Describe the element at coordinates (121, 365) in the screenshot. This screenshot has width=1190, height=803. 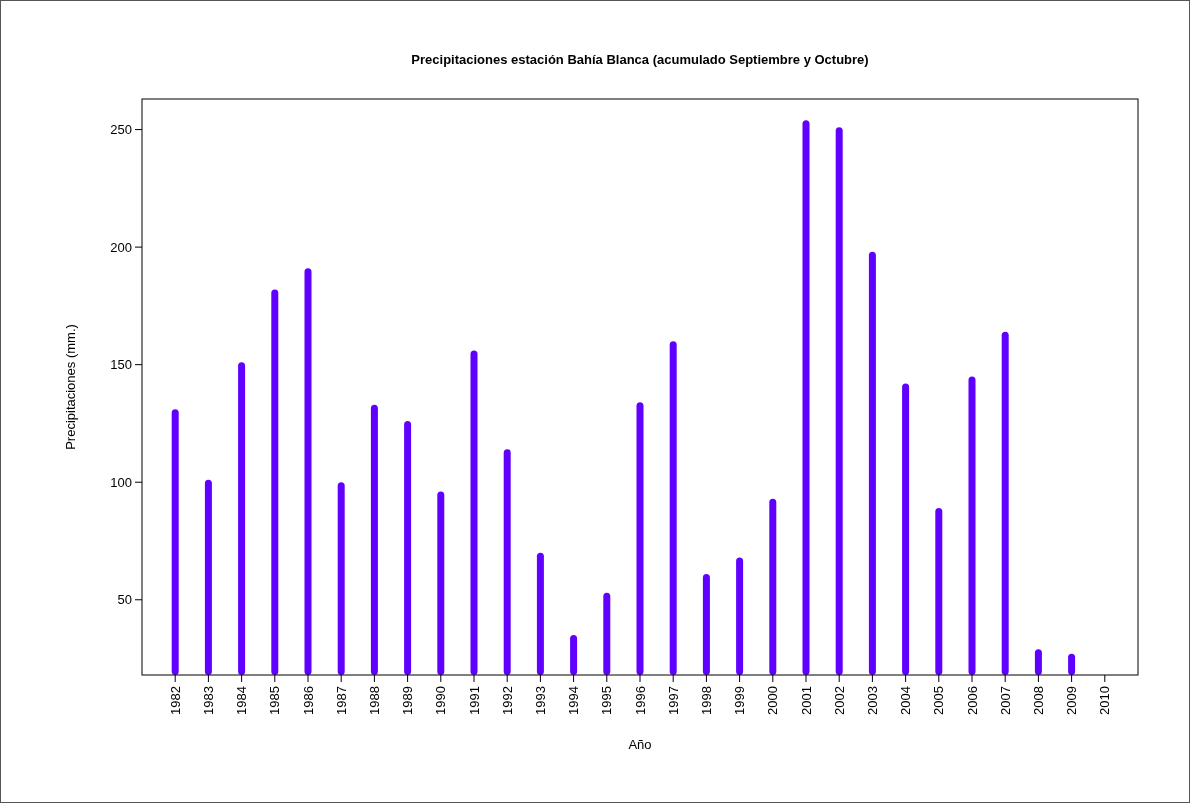
I see `y-tick-label: 150` at that location.